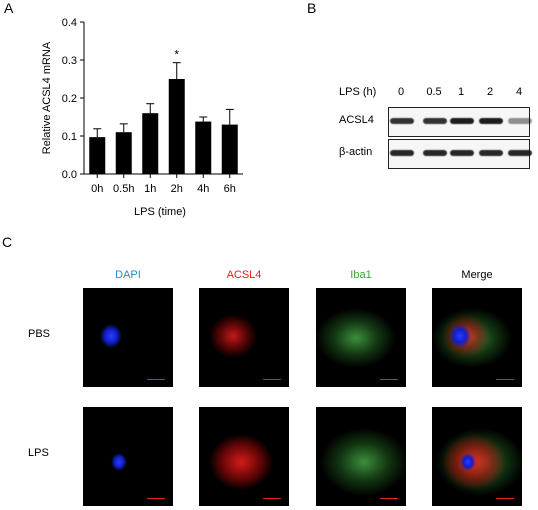  Describe the element at coordinates (356, 120) in the screenshot. I see `blot-row-label: ACSL4` at that location.